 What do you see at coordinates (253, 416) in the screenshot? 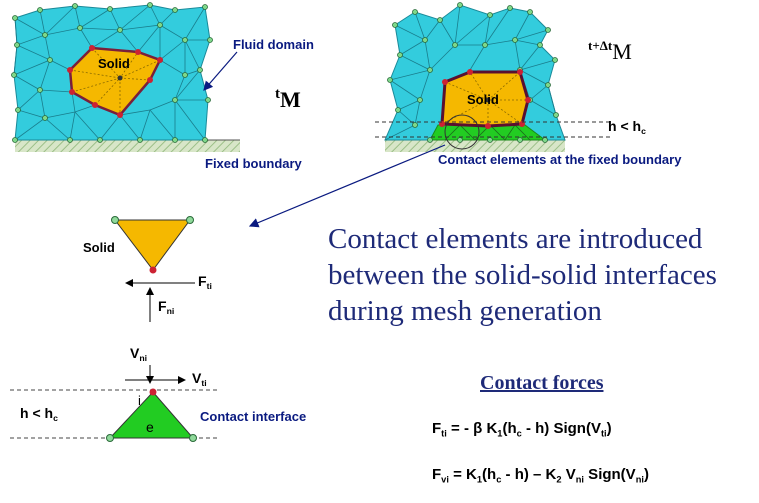
I see `contact-interface-label: Contact interface` at bounding box center [253, 416].